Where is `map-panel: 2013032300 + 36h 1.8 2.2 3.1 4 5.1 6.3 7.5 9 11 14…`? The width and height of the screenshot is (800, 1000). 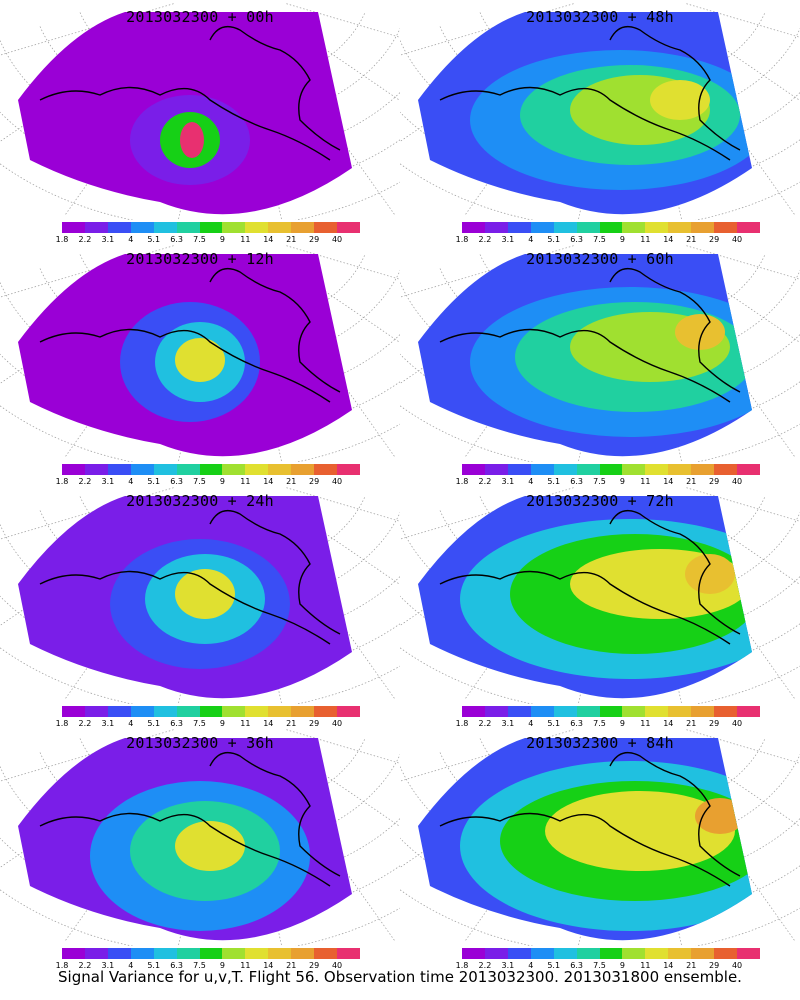
map-panel: 2013032300 + 36h 1.8 2.2 3.1 4 5.1 6.3 7.5 9 11 14… is located at coordinates (200, 848).